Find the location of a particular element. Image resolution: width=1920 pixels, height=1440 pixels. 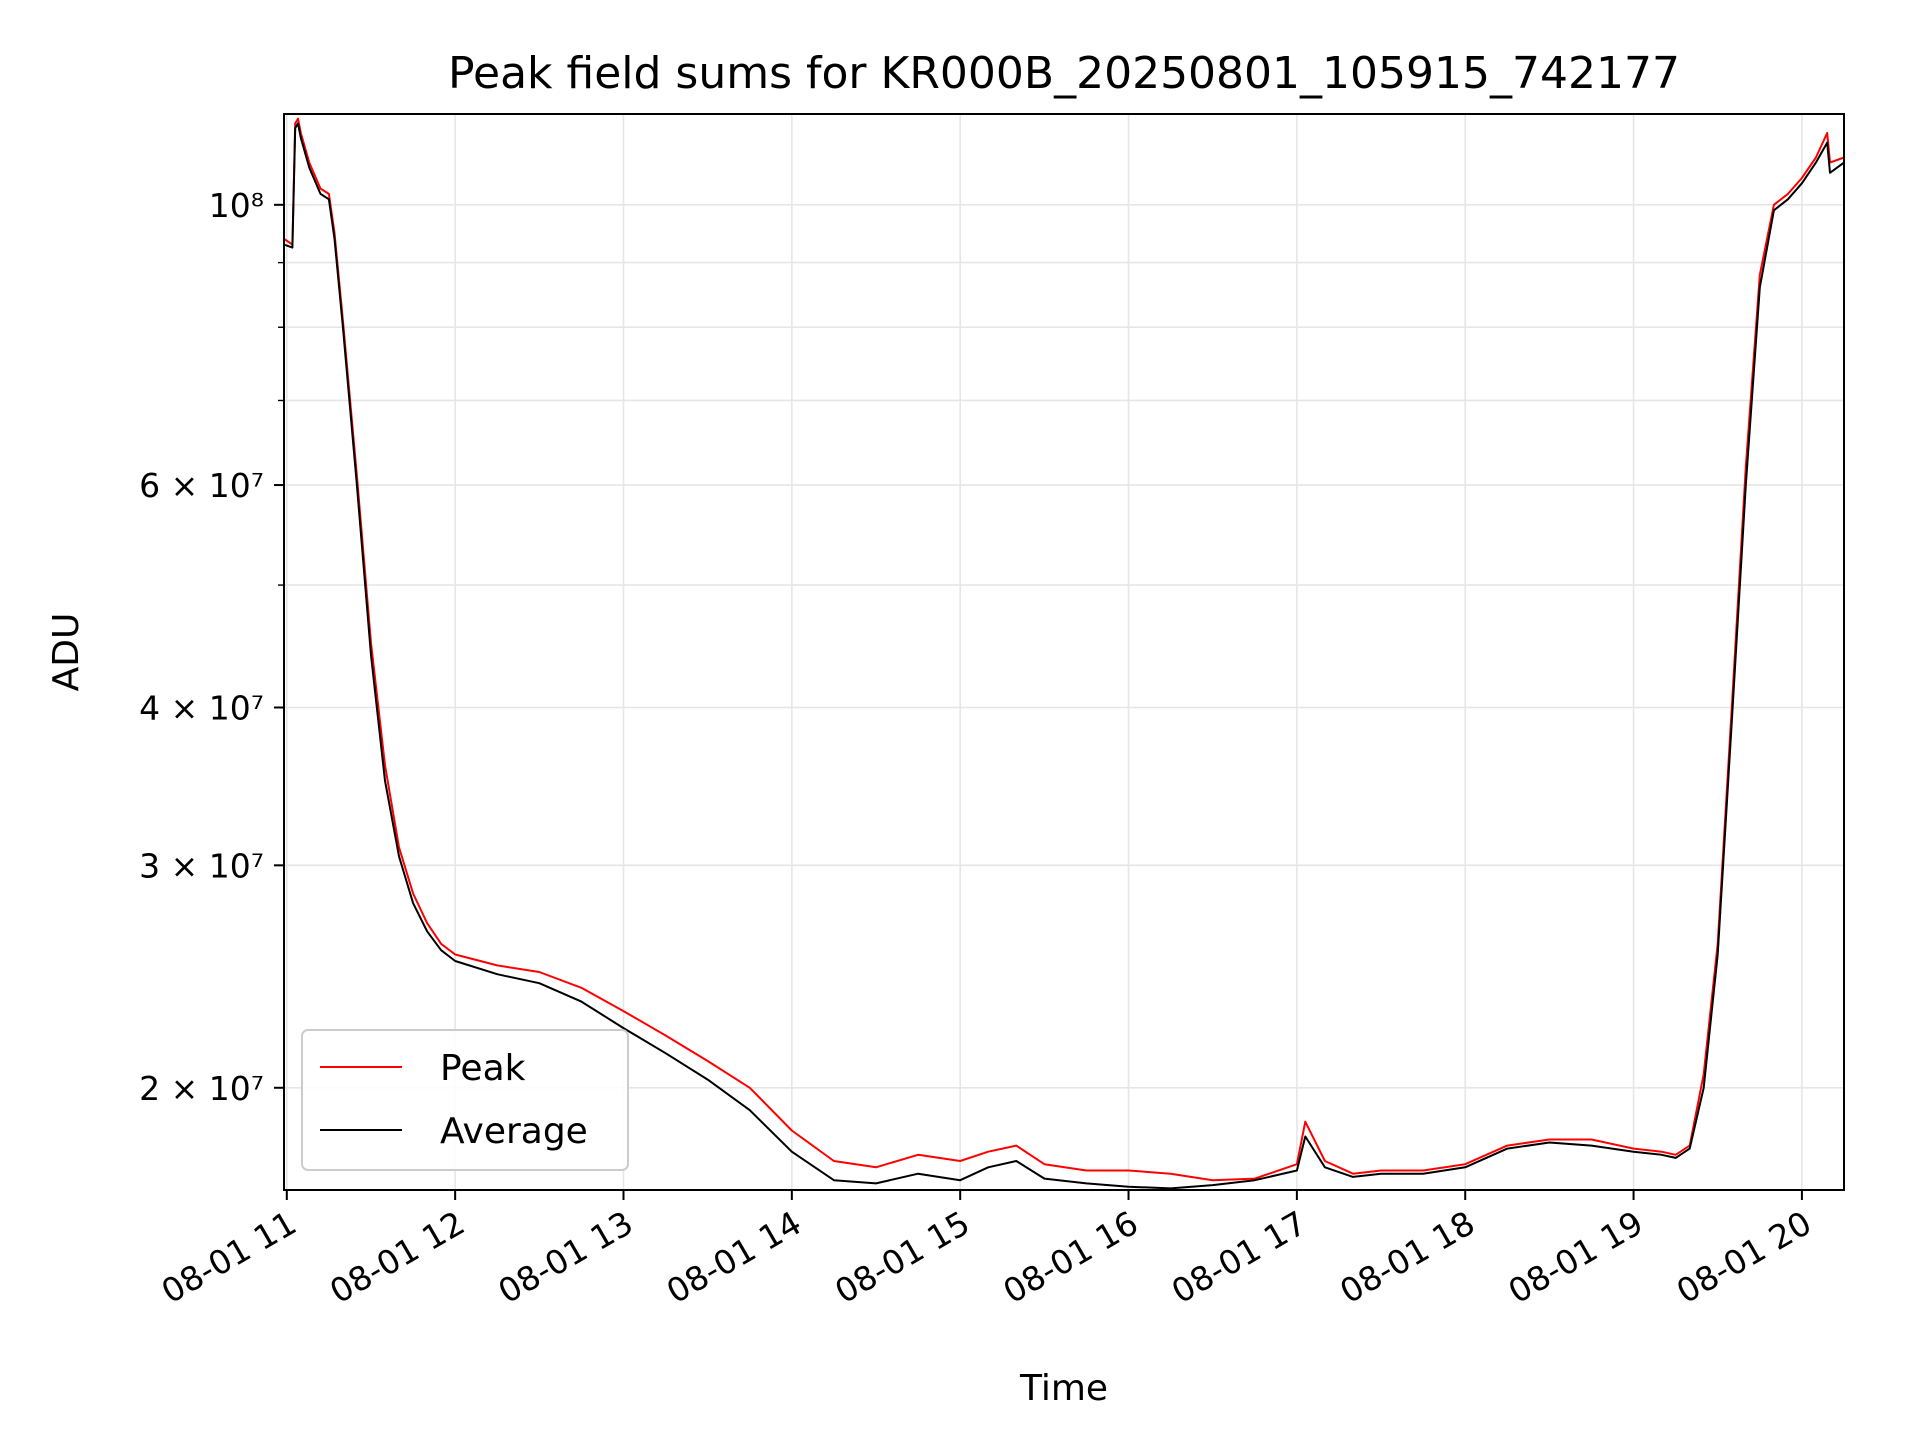

x-tick-label-9: 08-01 20 is located at coordinates (1744, 1257).